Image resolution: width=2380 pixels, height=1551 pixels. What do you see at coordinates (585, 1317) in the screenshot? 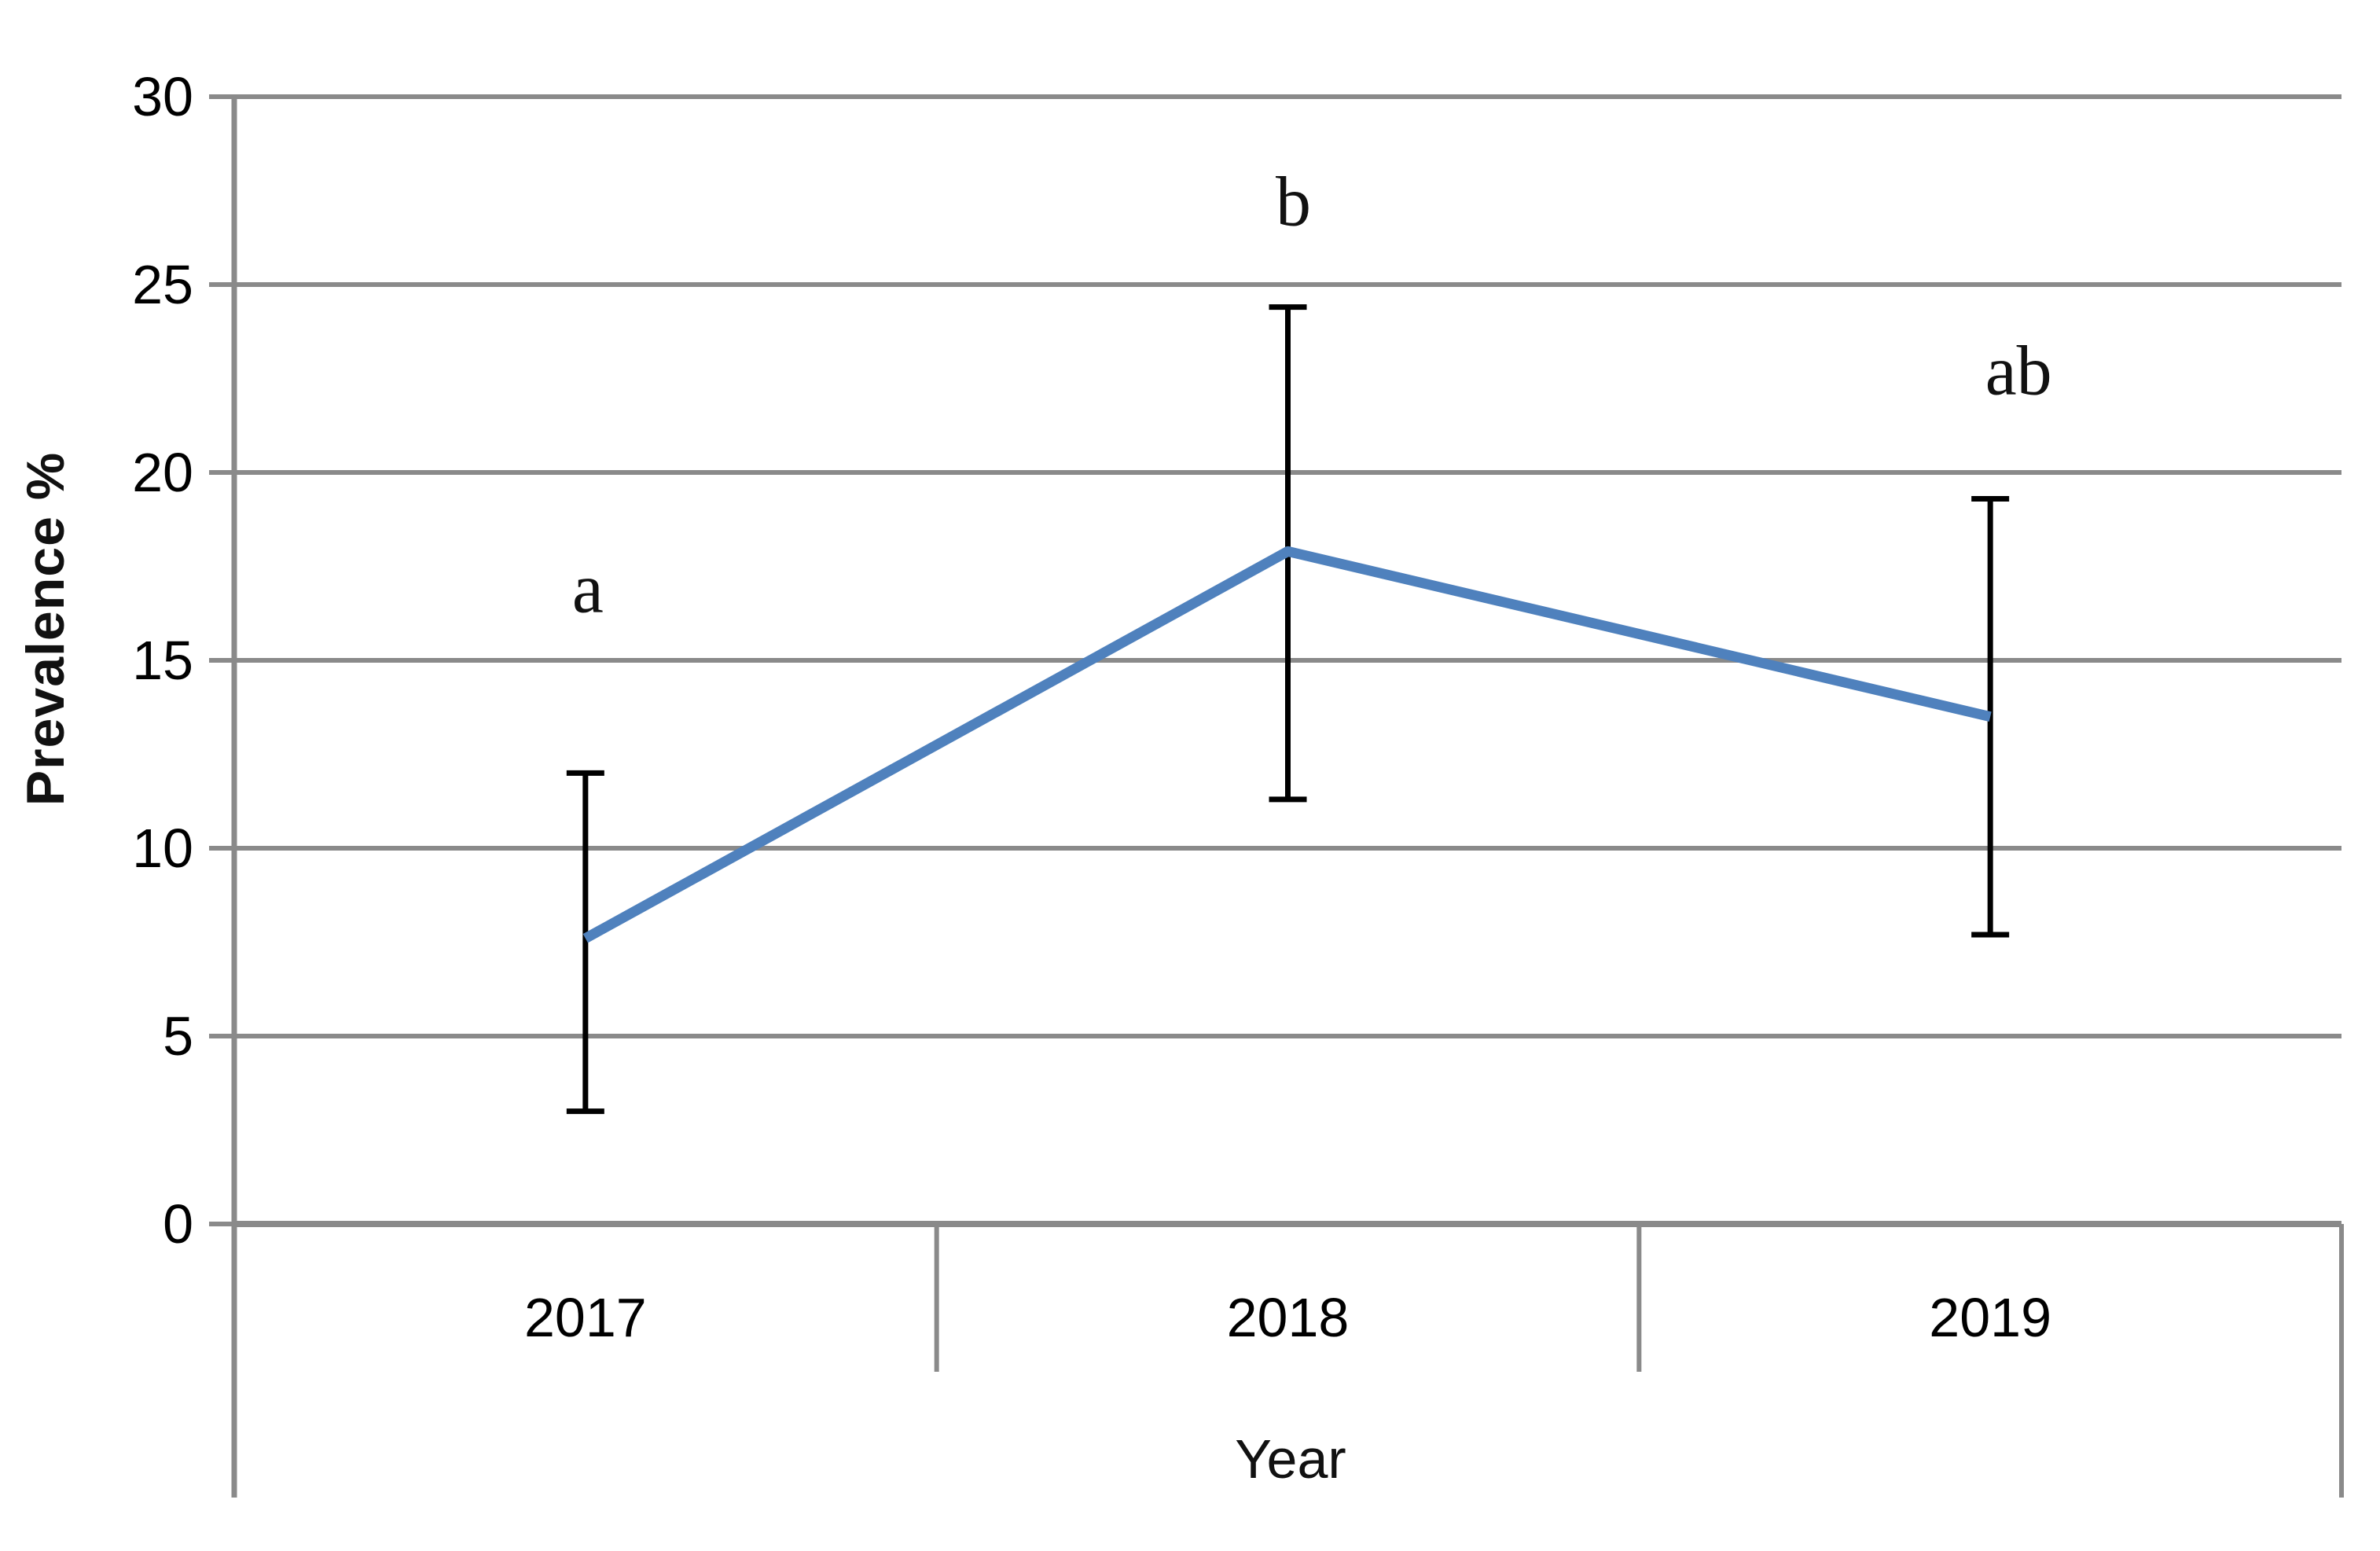
I see `x-category-label: 2017` at bounding box center [585, 1317].